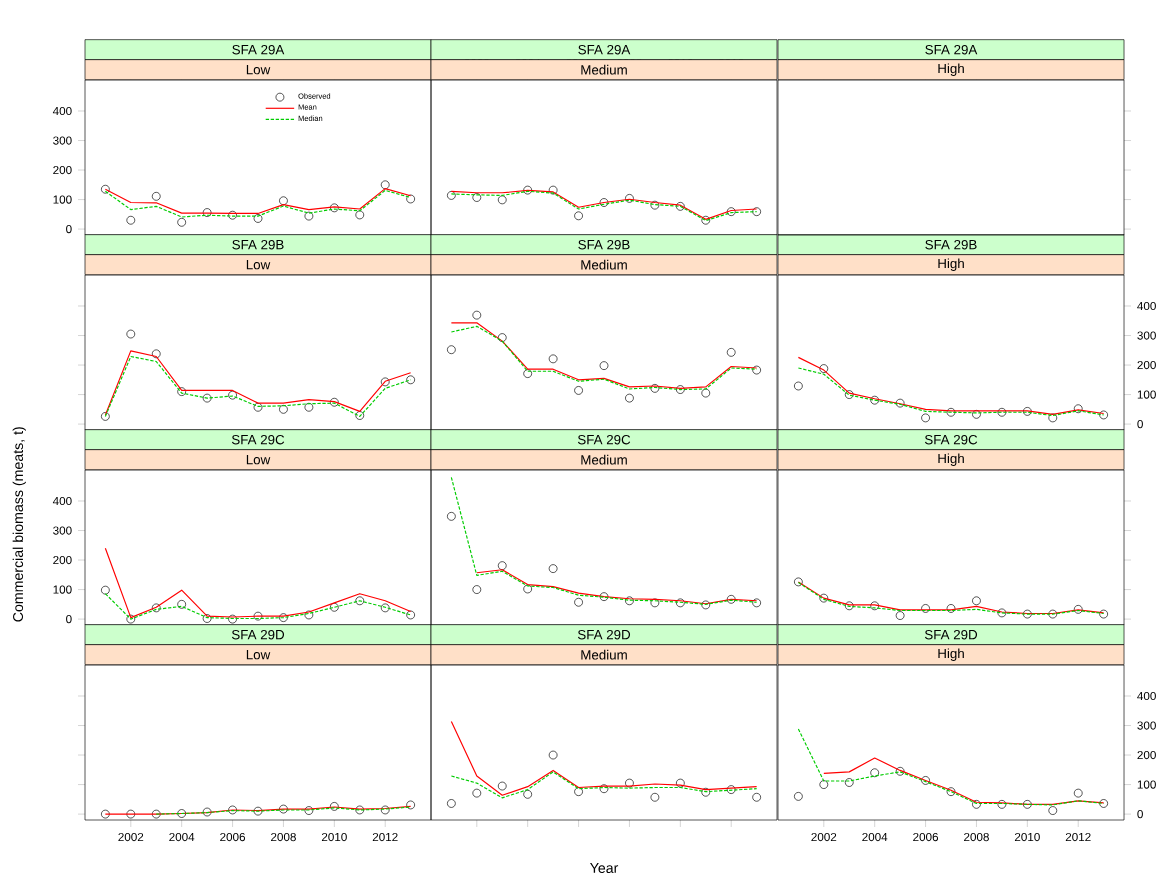 This screenshot has height=884, width=1176. Describe the element at coordinates (385, 837) in the screenshot. I see `x-tick-label: 2012` at that location.